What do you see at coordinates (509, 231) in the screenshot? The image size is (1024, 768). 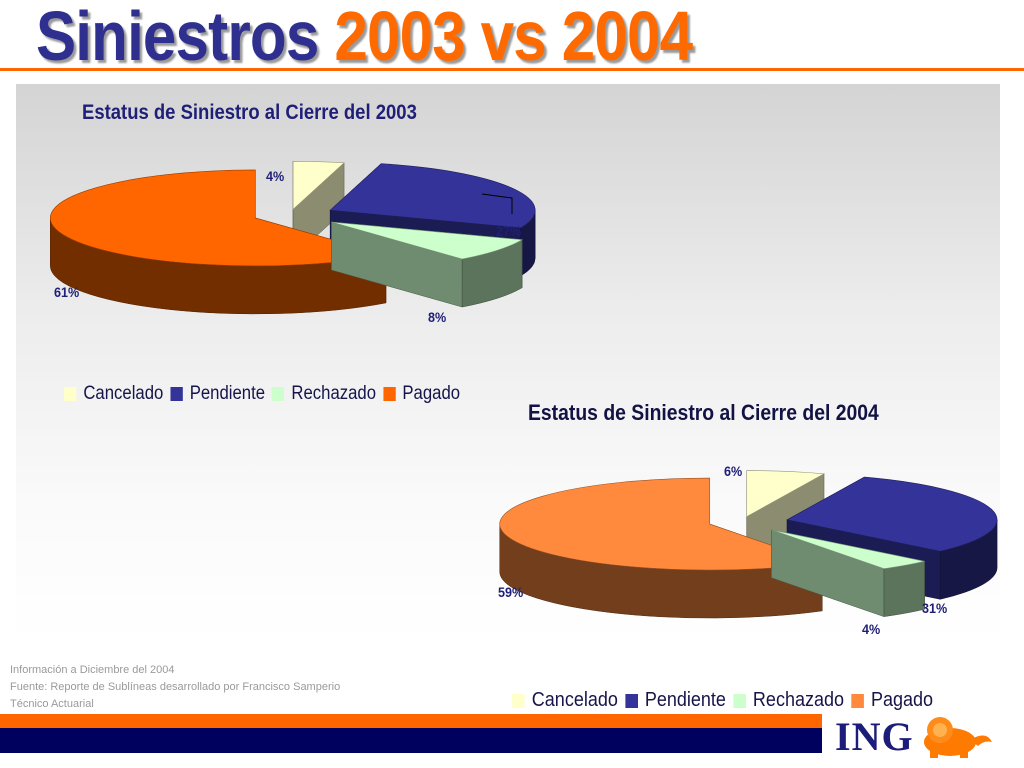 I see `chart-2003-label-pendiente: 27%` at bounding box center [509, 231].